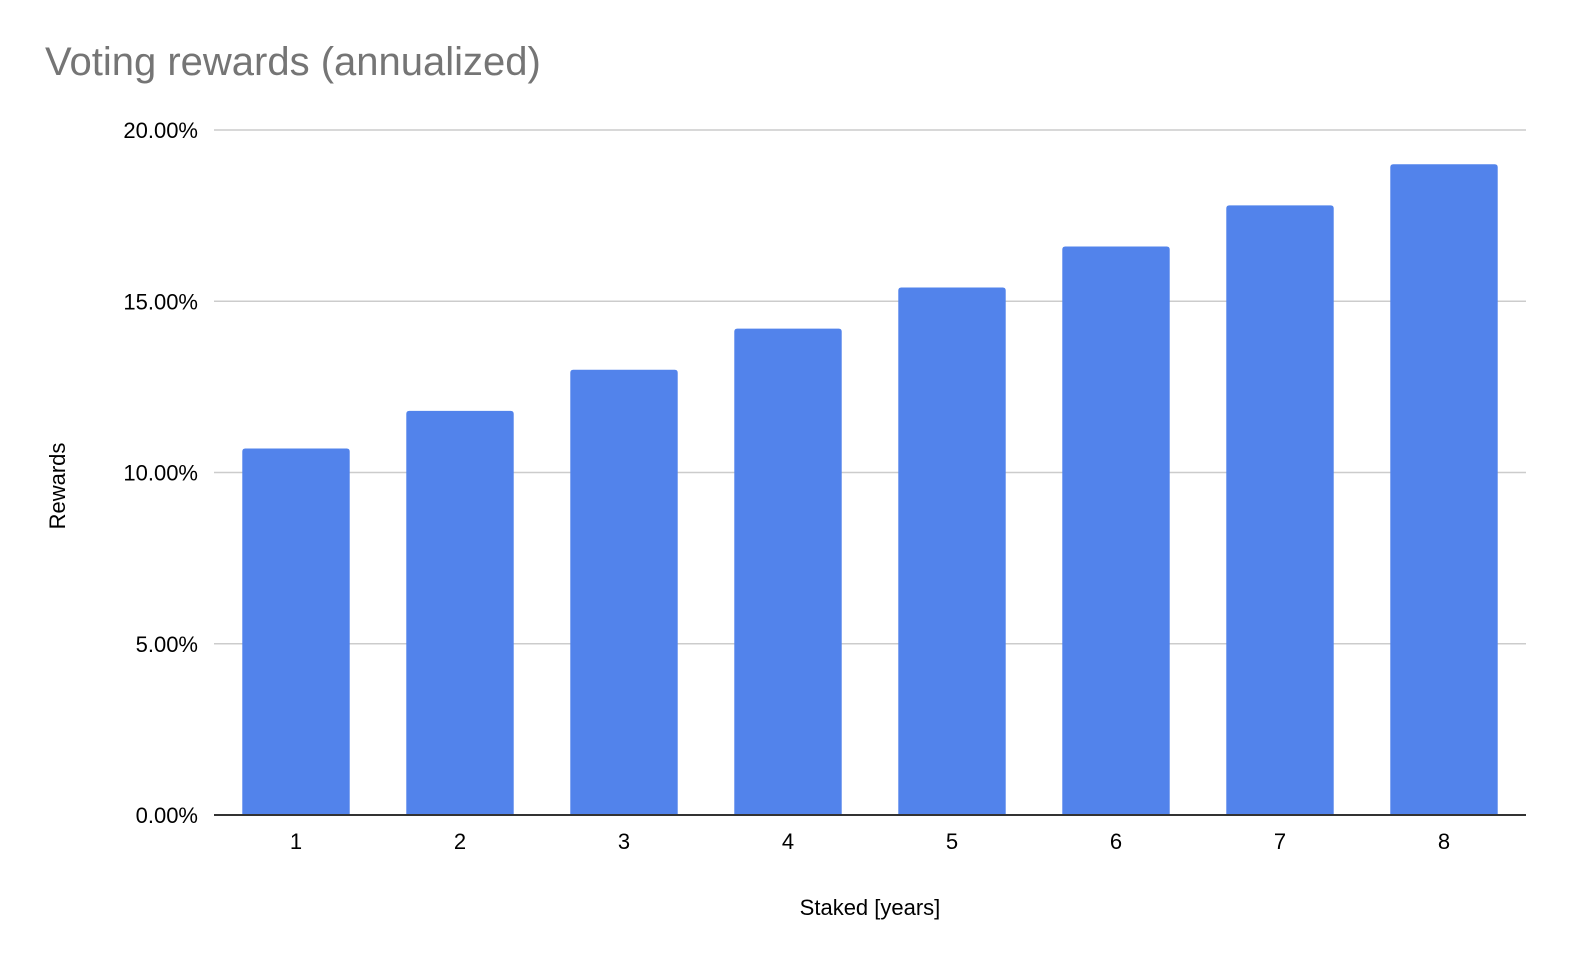 The image size is (1578, 966). I want to click on x-tick-label: 8, so click(1444, 841).